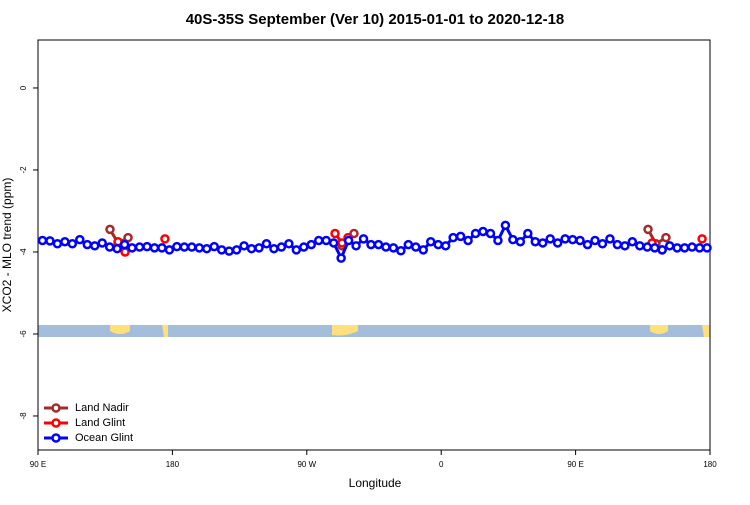  I want to click on legend-label: Ocean Glint, so click(104, 438).